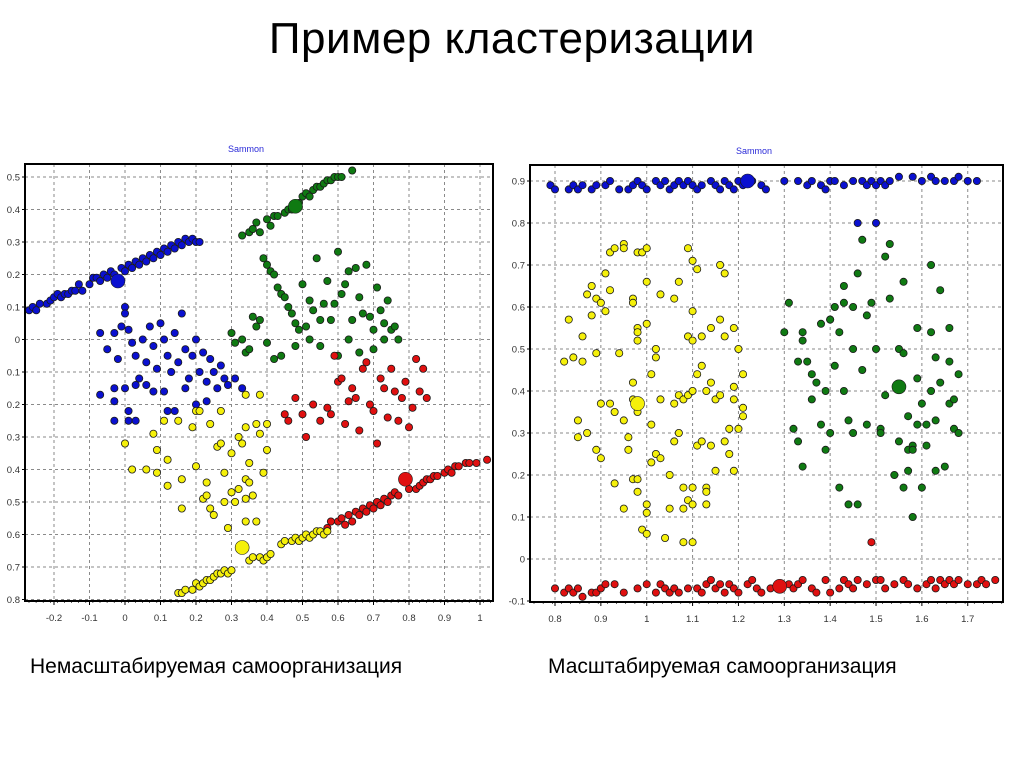  I want to click on x-tick-label: -0.1, so click(89, 618).